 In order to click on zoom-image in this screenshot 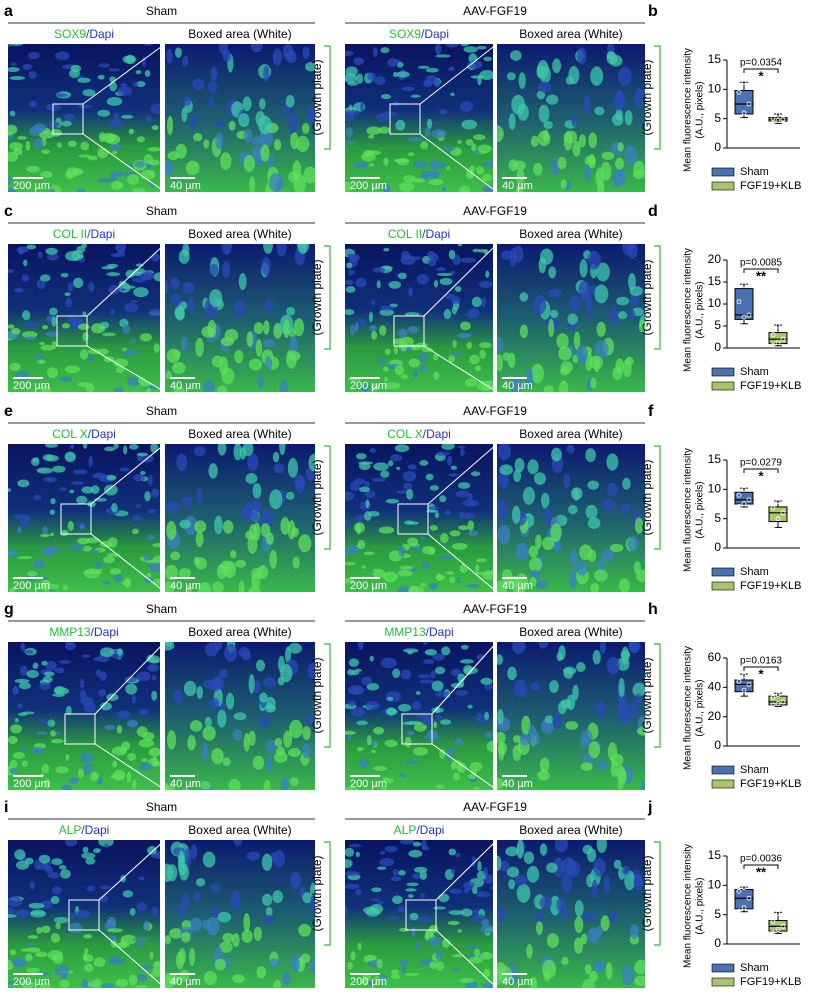, I will do `click(571, 914)`.